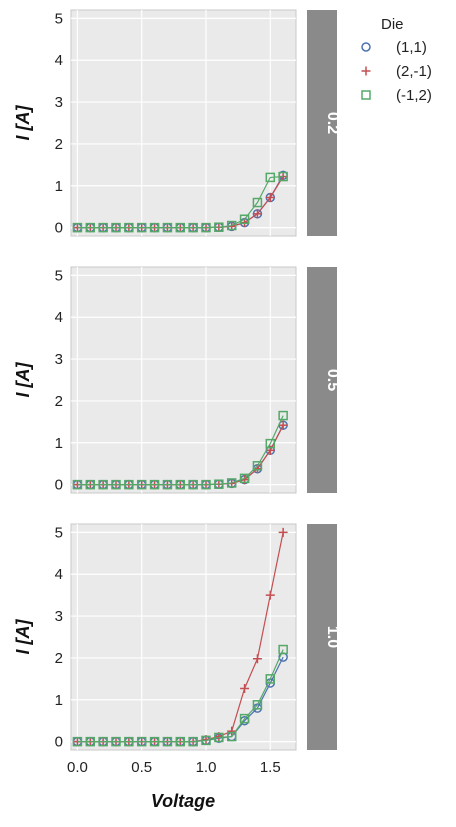  Describe the element at coordinates (392, 24) in the screenshot. I see `legend-title: Die` at that location.